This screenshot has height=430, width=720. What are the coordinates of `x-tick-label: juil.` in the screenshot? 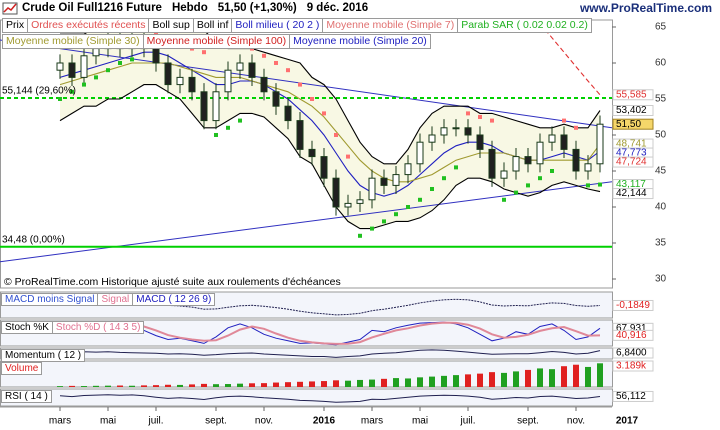 It's located at (155, 421).